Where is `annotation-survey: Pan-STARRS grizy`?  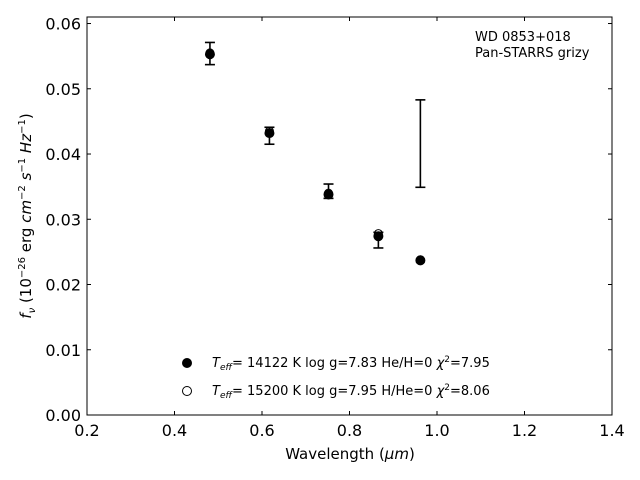 annotation-survey: Pan-STARRS grizy is located at coordinates (532, 53).